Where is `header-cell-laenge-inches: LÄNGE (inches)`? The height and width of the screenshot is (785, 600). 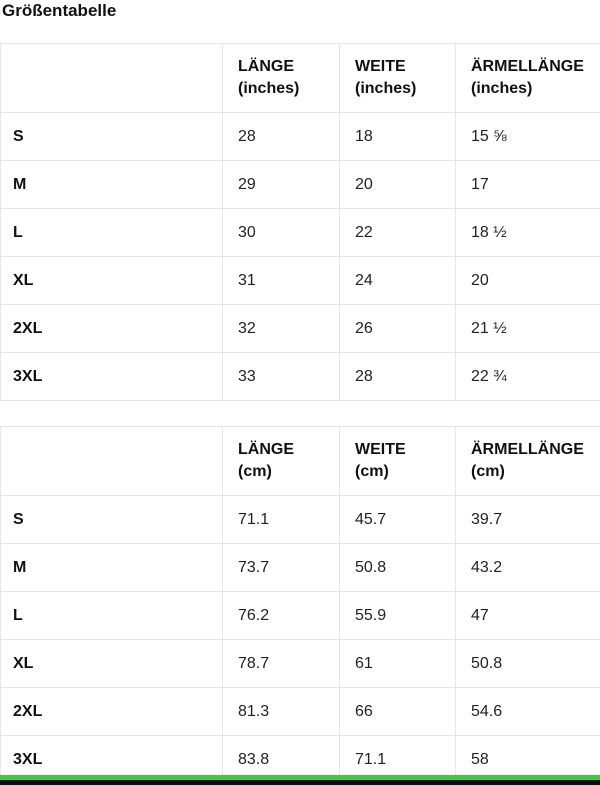 header-cell-laenge-inches: LÄNGE (inches) is located at coordinates (281, 78).